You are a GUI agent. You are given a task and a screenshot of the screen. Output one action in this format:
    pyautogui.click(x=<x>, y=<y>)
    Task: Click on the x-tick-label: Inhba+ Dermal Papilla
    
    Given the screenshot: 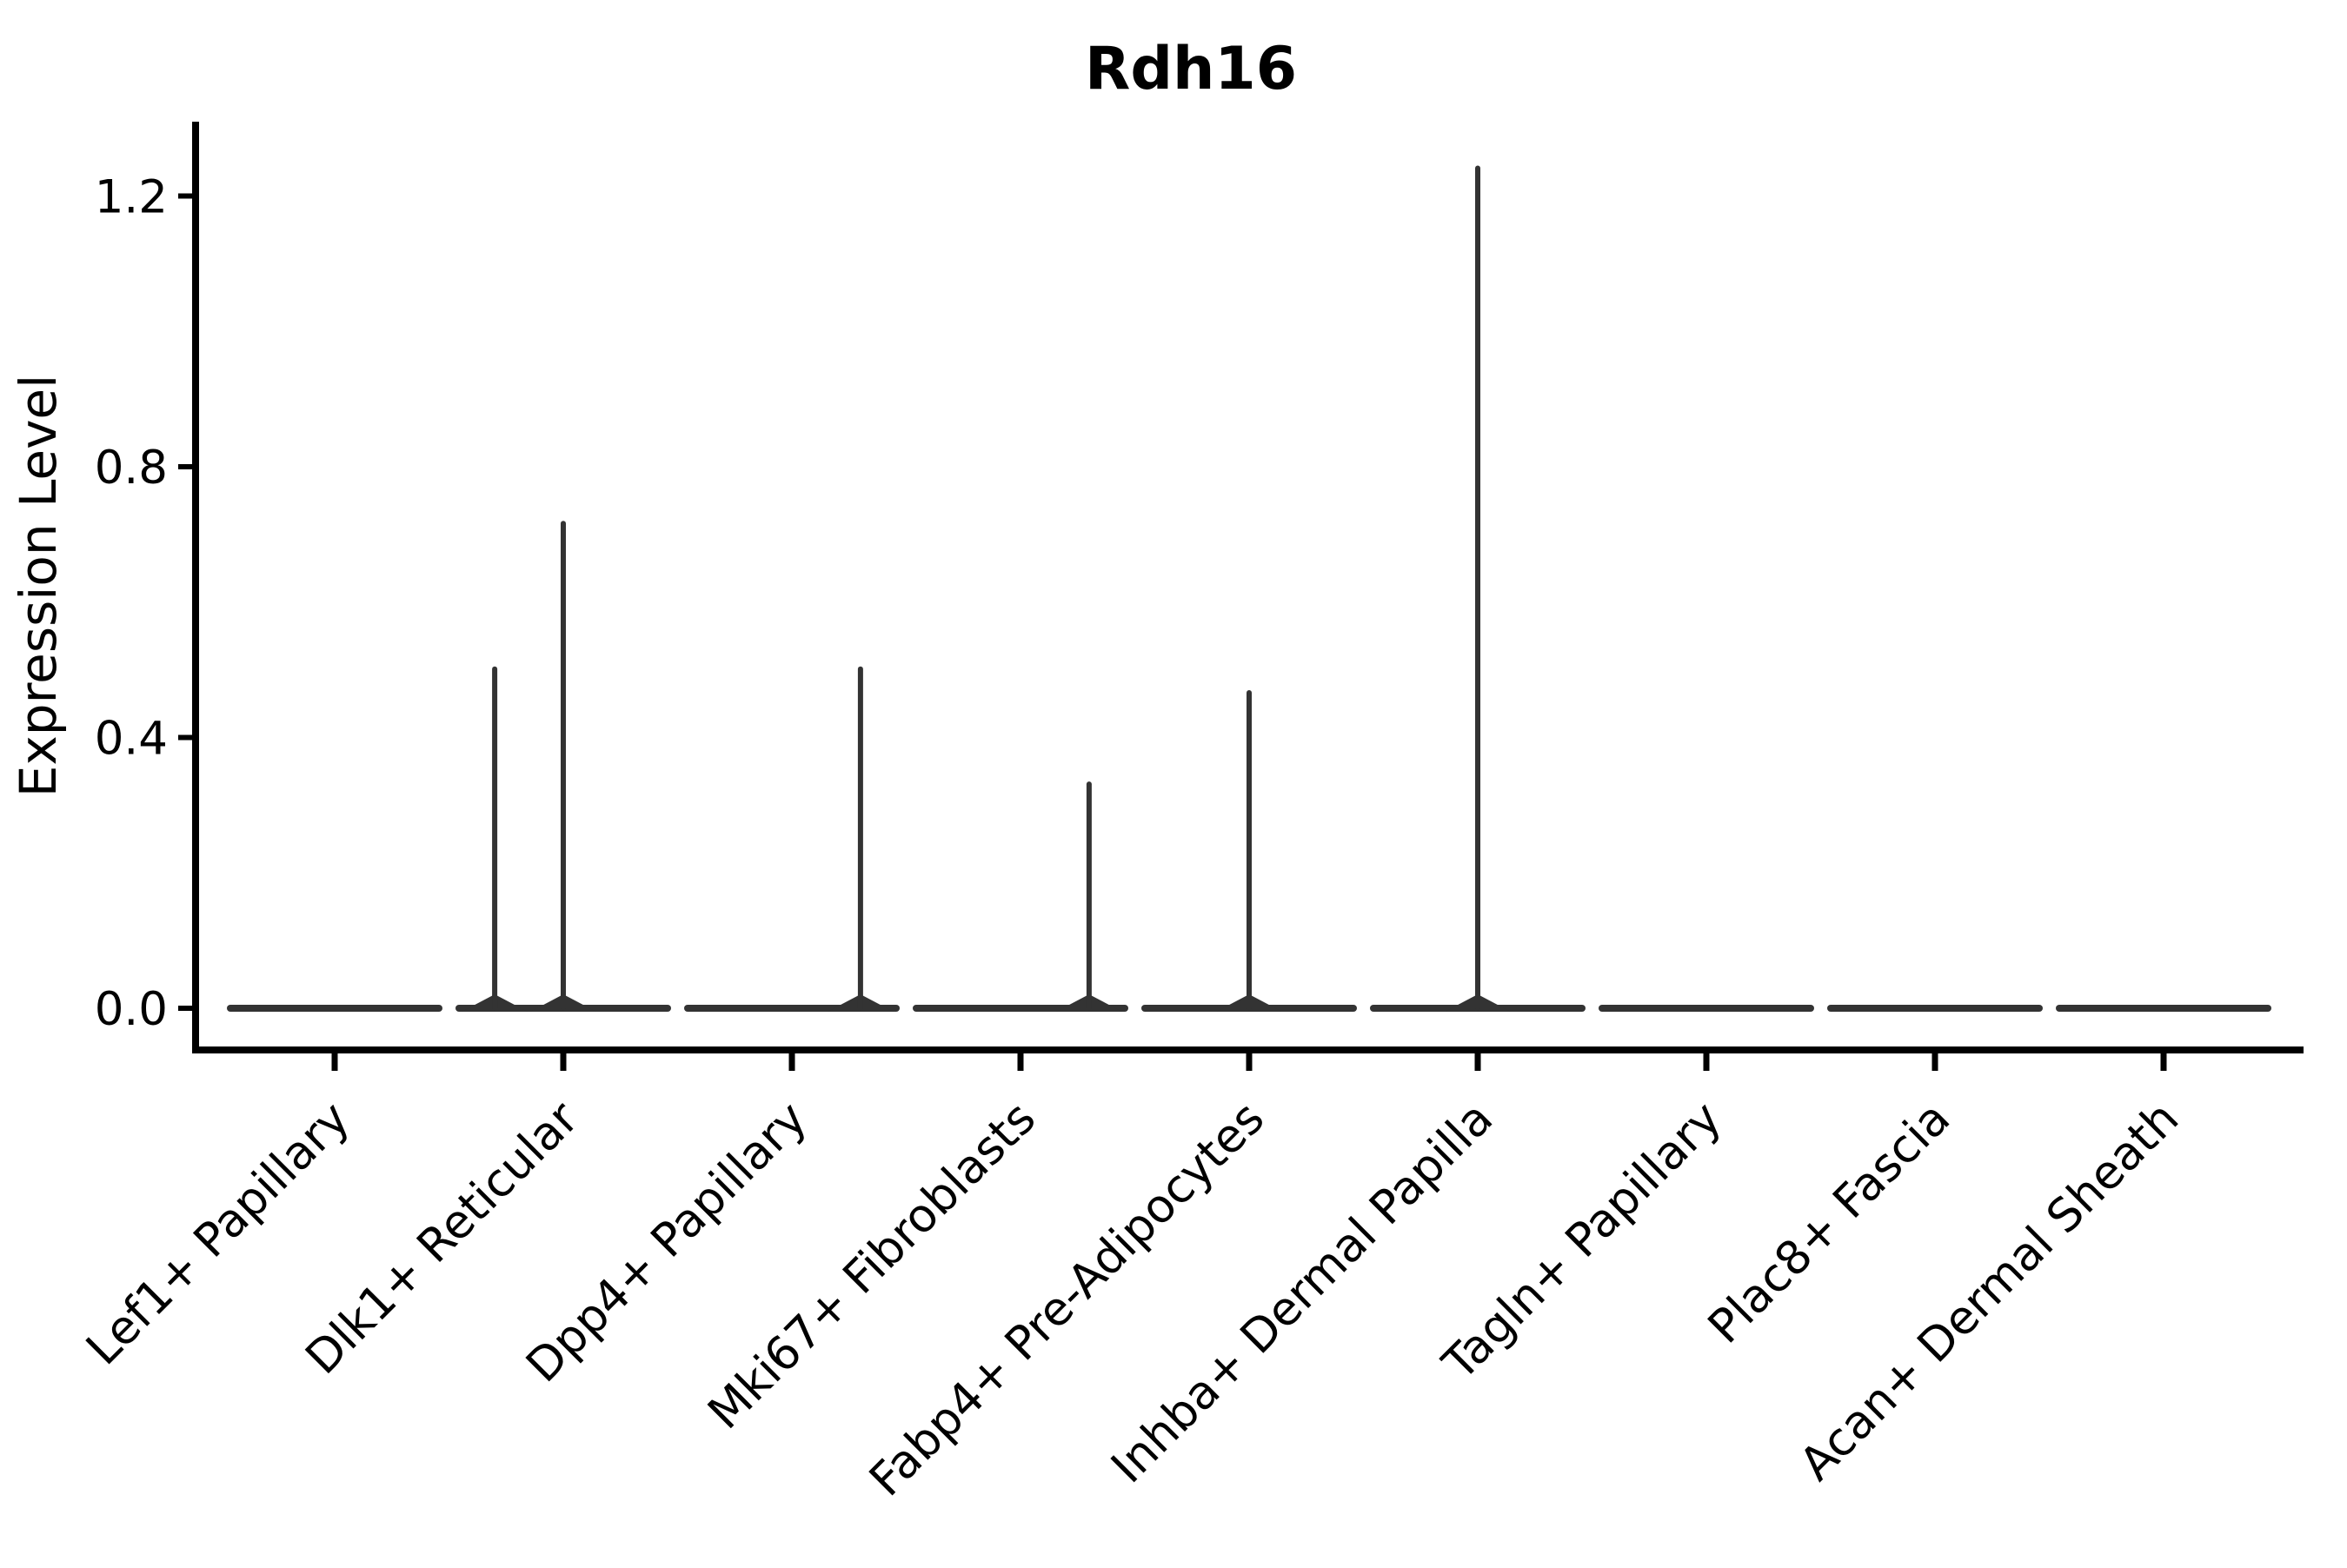 What is the action you would take?
    pyautogui.click(x=1302, y=1292)
    